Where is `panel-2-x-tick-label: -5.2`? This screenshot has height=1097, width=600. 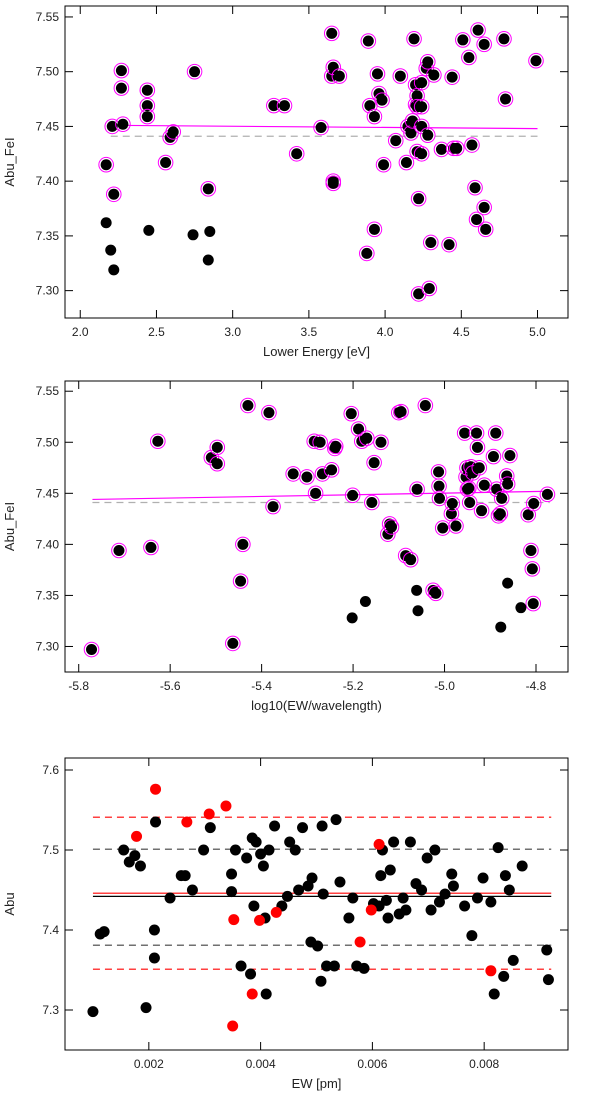 panel-2-x-tick-label: -5.2 is located at coordinates (353, 686).